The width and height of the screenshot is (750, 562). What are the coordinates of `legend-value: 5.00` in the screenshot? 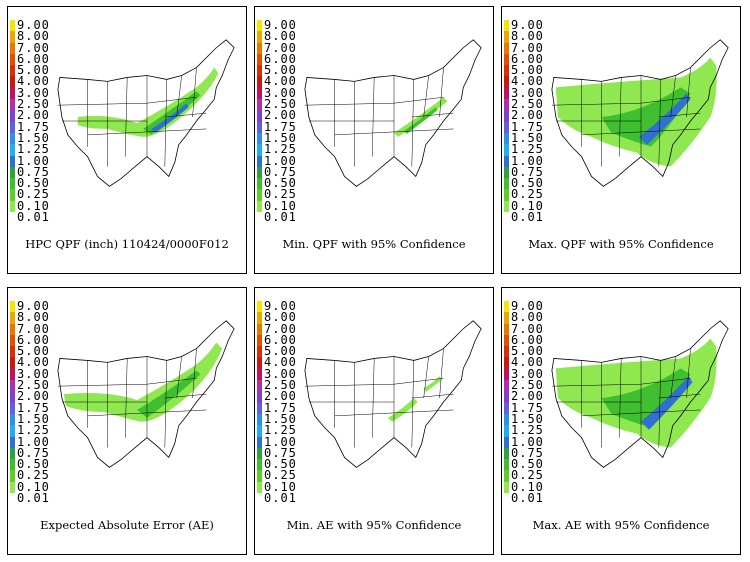 It's located at (280, 70).